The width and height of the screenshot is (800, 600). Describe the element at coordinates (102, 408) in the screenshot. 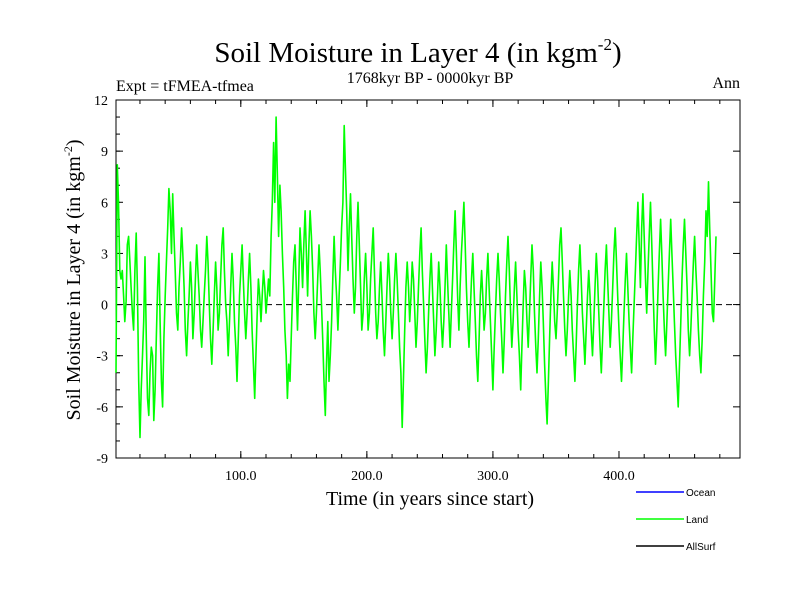

I see `y-tick-label: -6` at that location.